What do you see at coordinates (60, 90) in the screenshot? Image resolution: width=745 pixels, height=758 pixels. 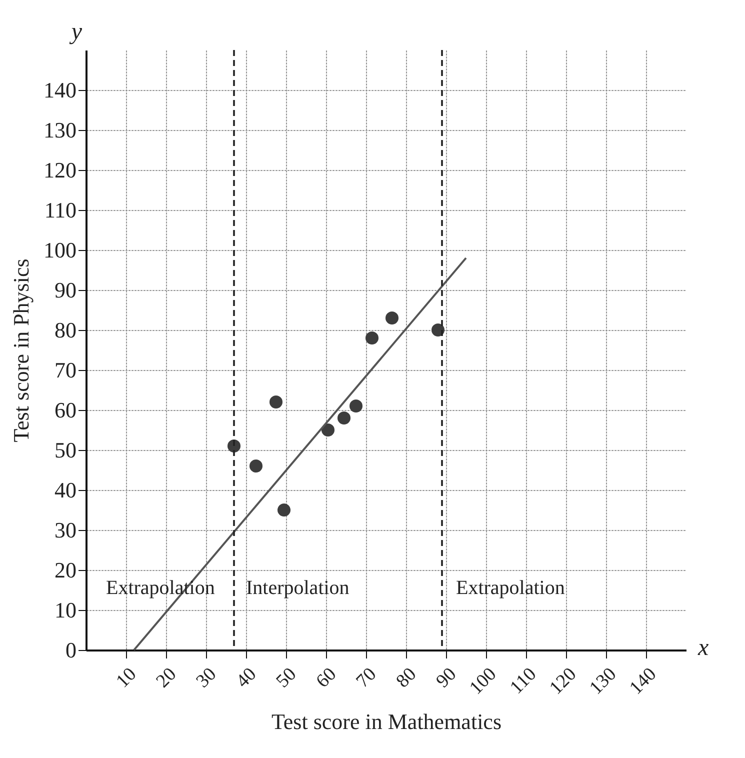 I see `y-tick-label: 140` at bounding box center [60, 90].